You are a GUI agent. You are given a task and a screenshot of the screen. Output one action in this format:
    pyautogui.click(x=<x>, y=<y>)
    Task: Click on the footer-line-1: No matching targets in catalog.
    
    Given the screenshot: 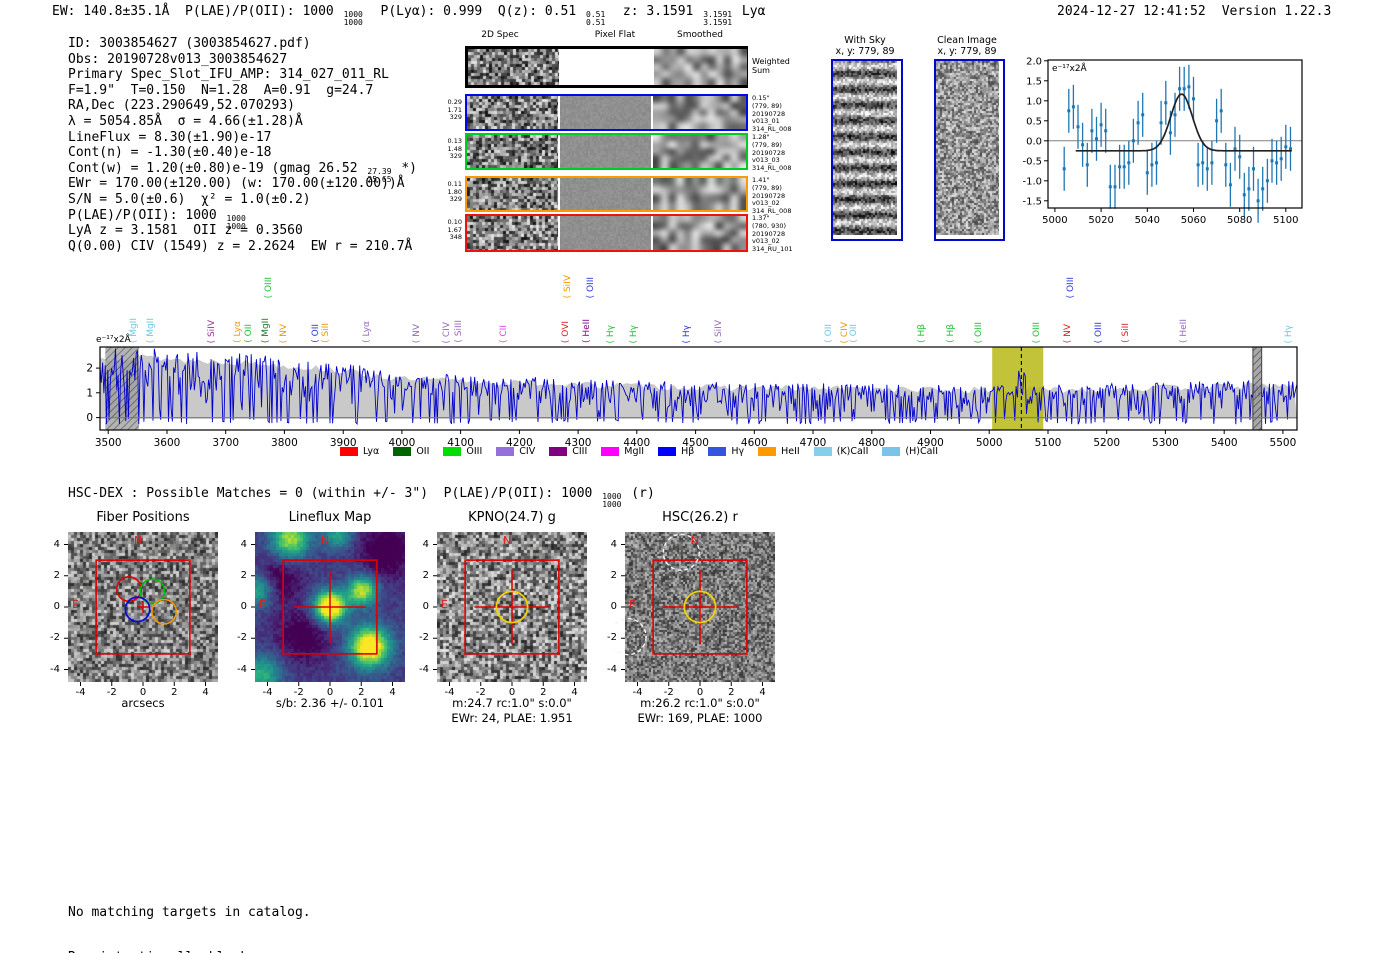 What is the action you would take?
    pyautogui.click(x=189, y=912)
    